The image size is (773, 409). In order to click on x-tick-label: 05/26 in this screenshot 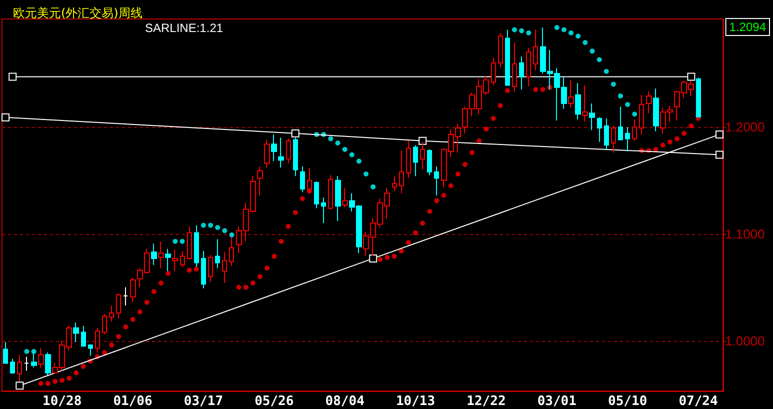, I will do `click(274, 401)`.